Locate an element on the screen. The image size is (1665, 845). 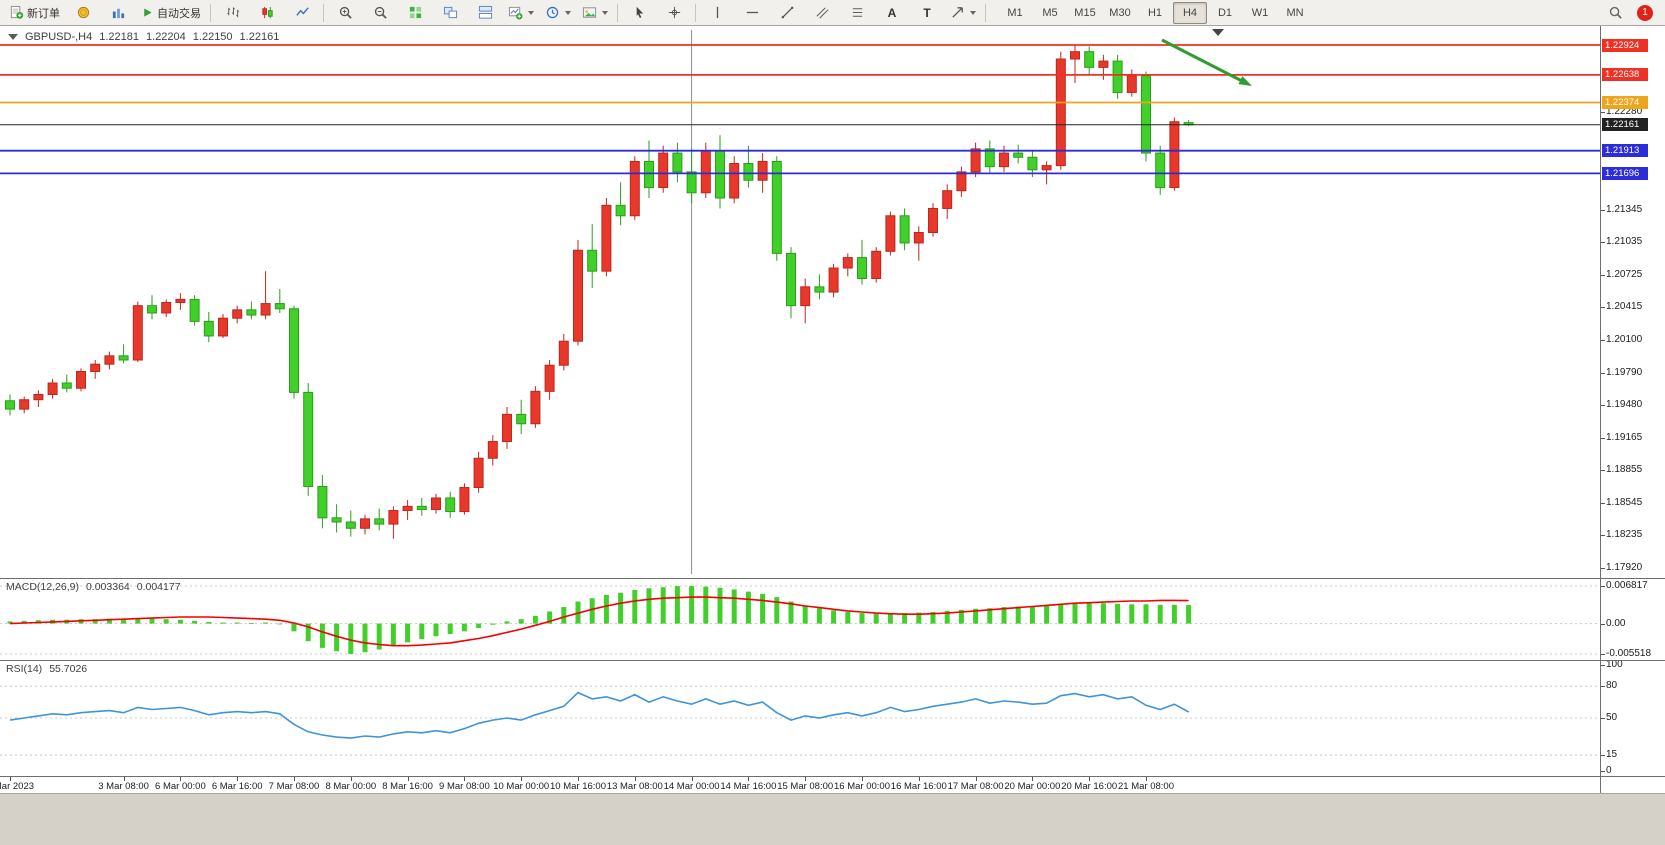
cursor-icon is located at coordinates (639, 12).